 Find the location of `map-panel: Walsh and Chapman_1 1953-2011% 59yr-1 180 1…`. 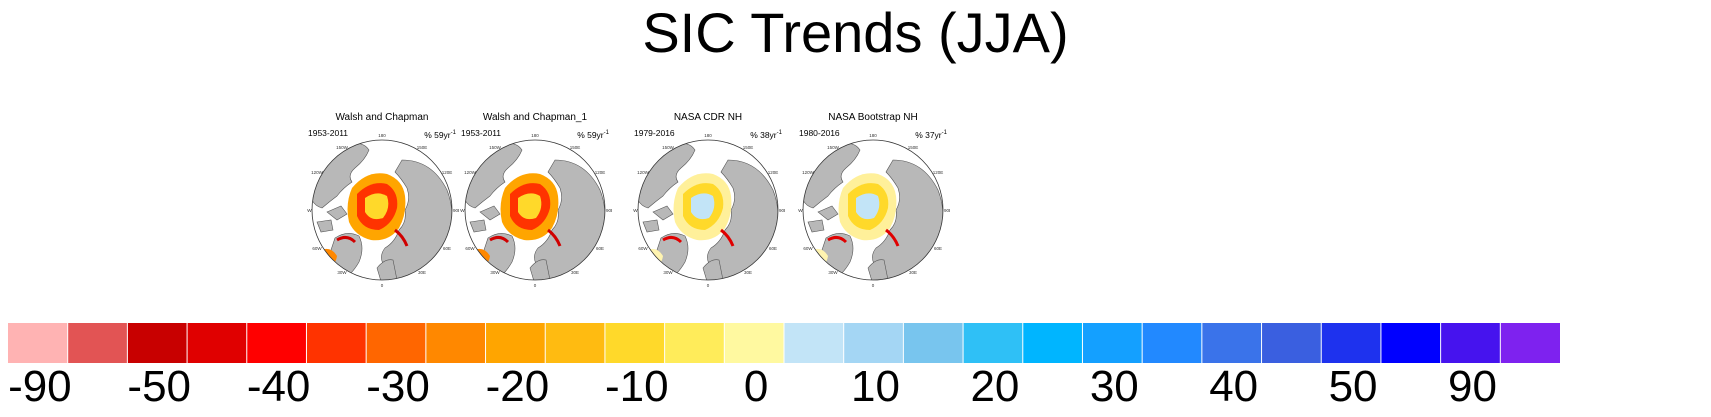

map-panel: Walsh and Chapman_1 1953-2011% 59yr-1 180 1… is located at coordinates (535, 201).